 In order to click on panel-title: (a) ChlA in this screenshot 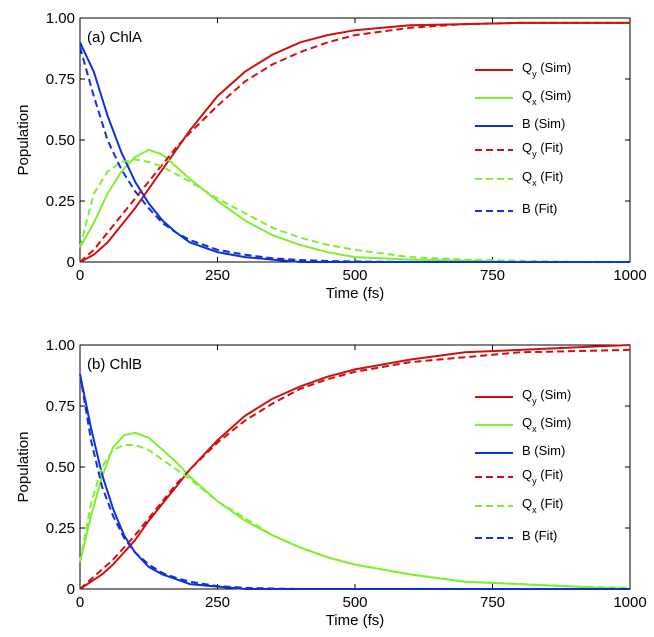, I will do `click(114, 37)`.